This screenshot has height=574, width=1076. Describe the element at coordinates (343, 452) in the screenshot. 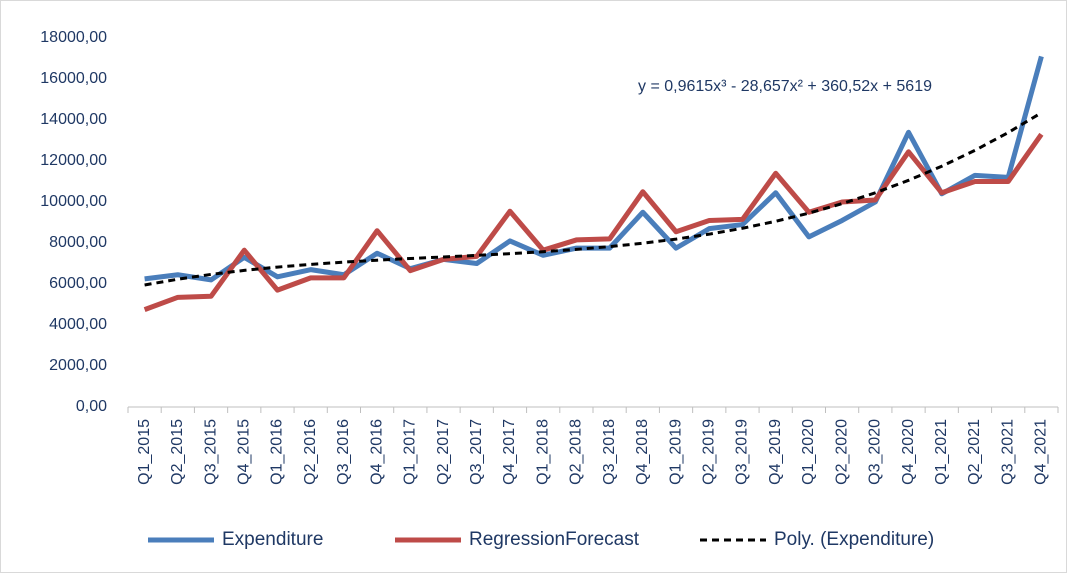

I see `x-tick-label: Q3_2016` at that location.